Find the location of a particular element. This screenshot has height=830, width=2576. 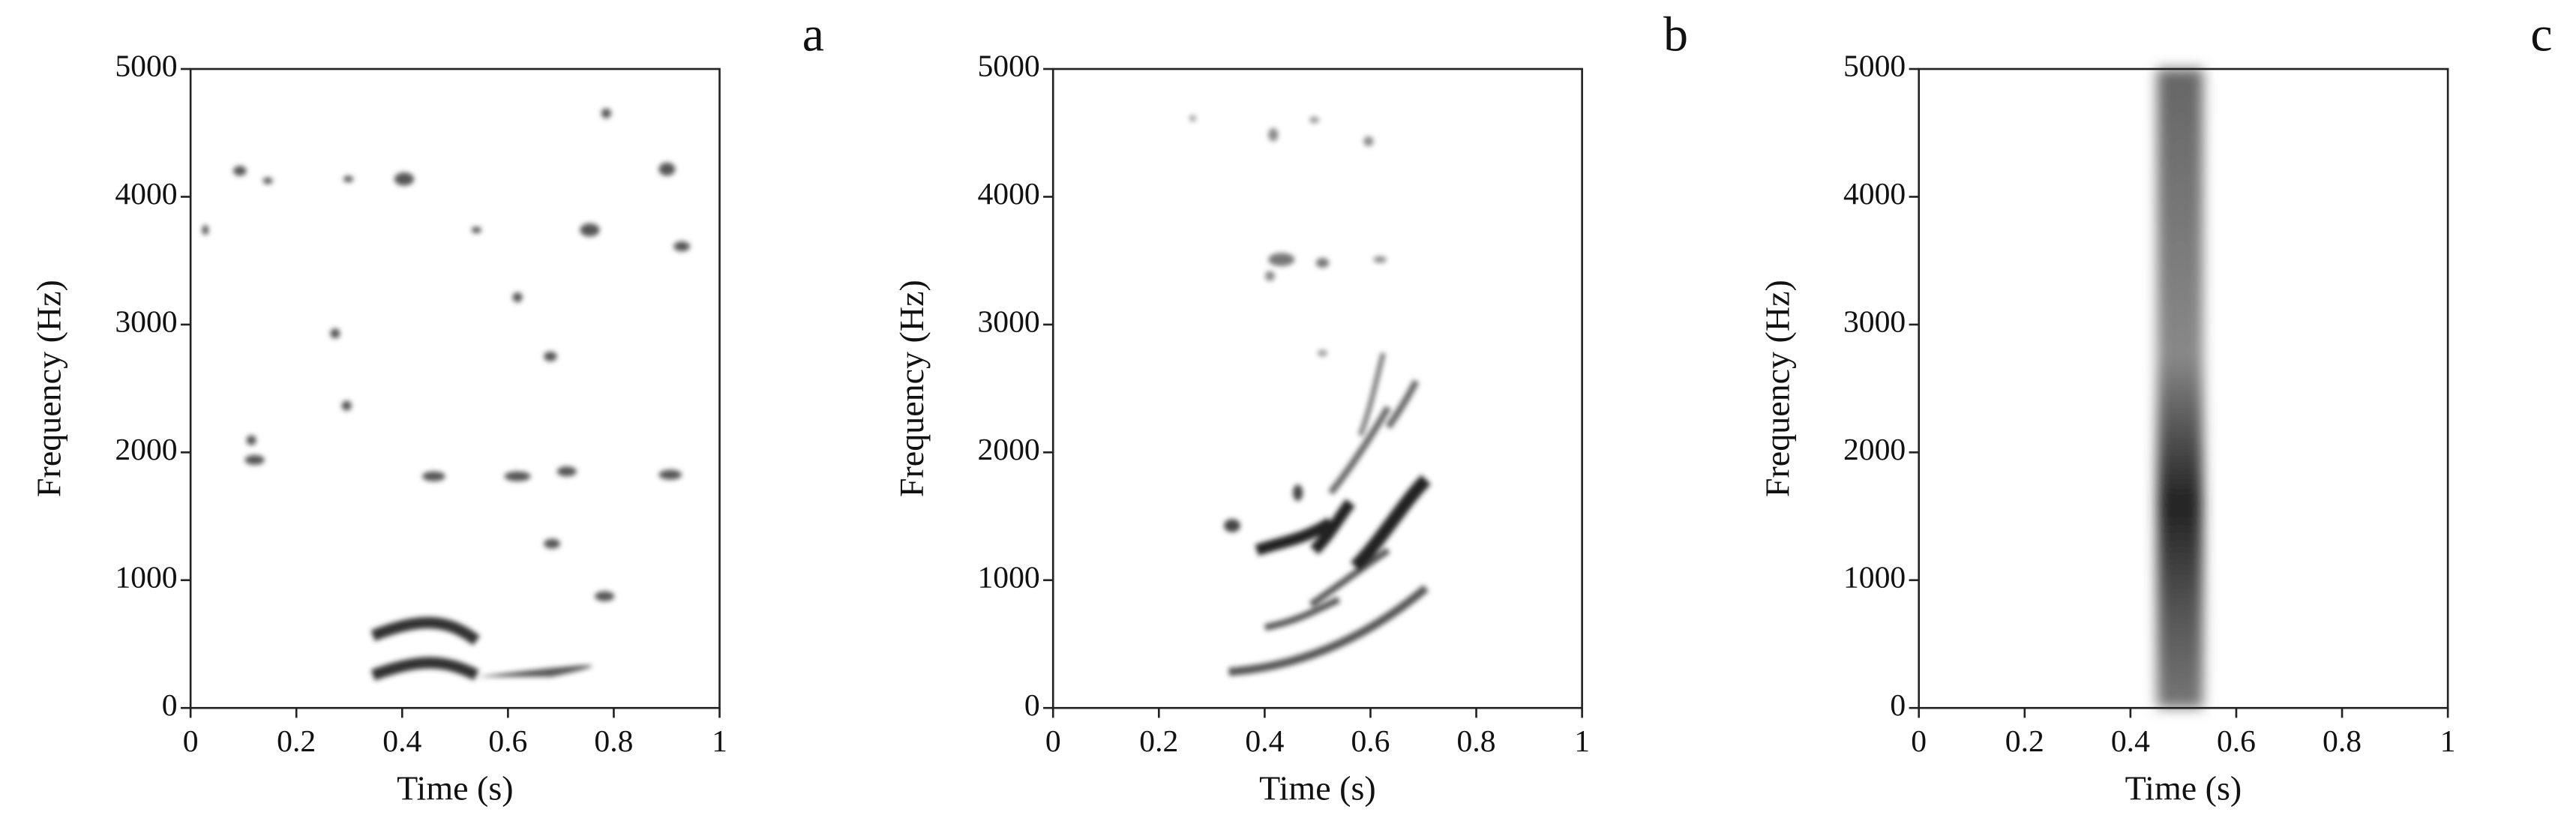

spectrogram-b is located at coordinates (1310, 395).